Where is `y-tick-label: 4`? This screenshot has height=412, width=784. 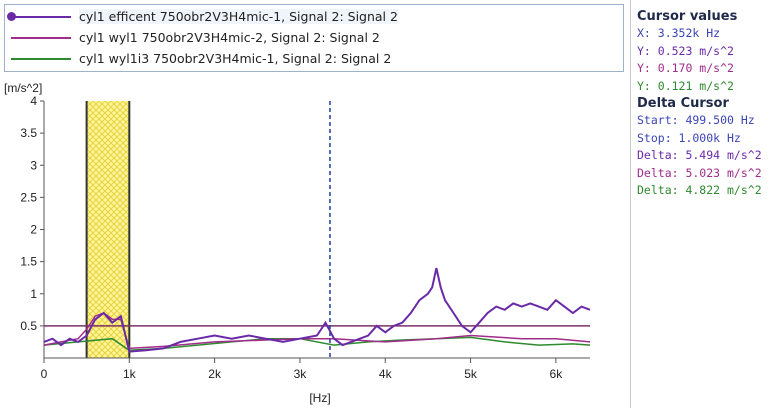
y-tick-label: 4 is located at coordinates (33, 101).